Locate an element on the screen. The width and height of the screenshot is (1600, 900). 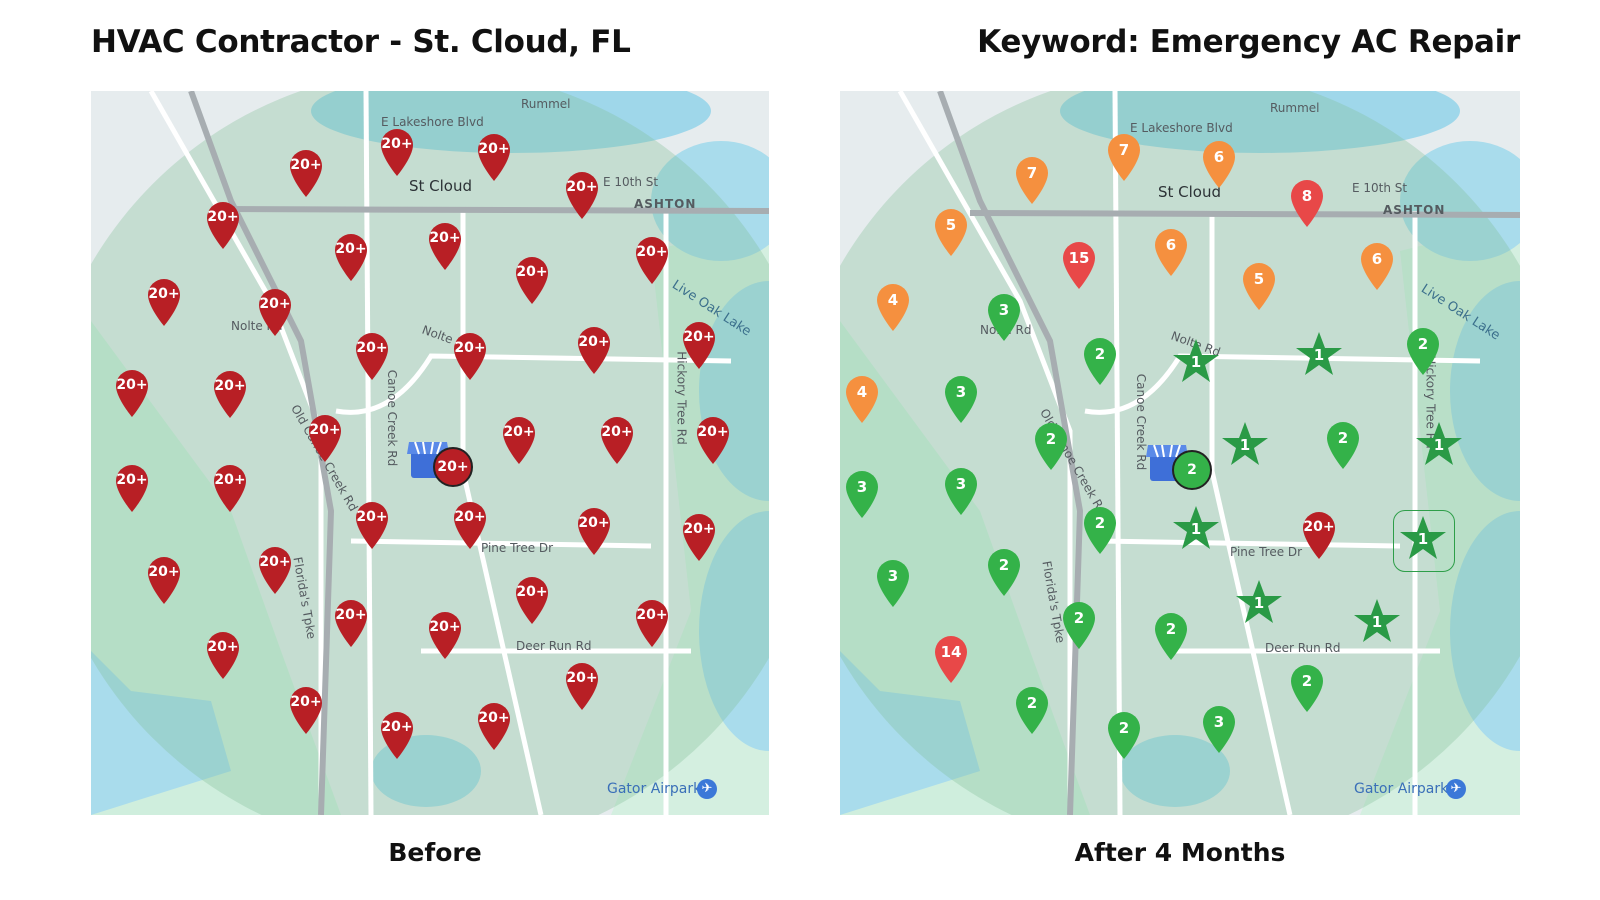
rank-label: 8 is located at coordinates (1307, 196).